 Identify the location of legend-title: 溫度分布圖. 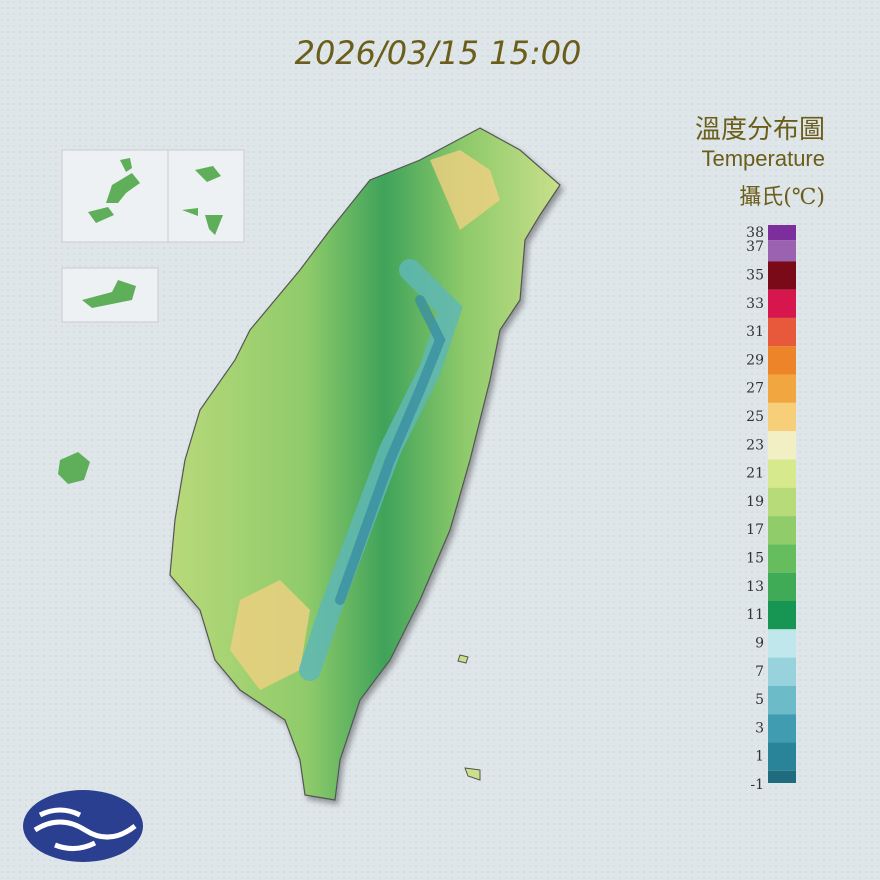
(760, 130).